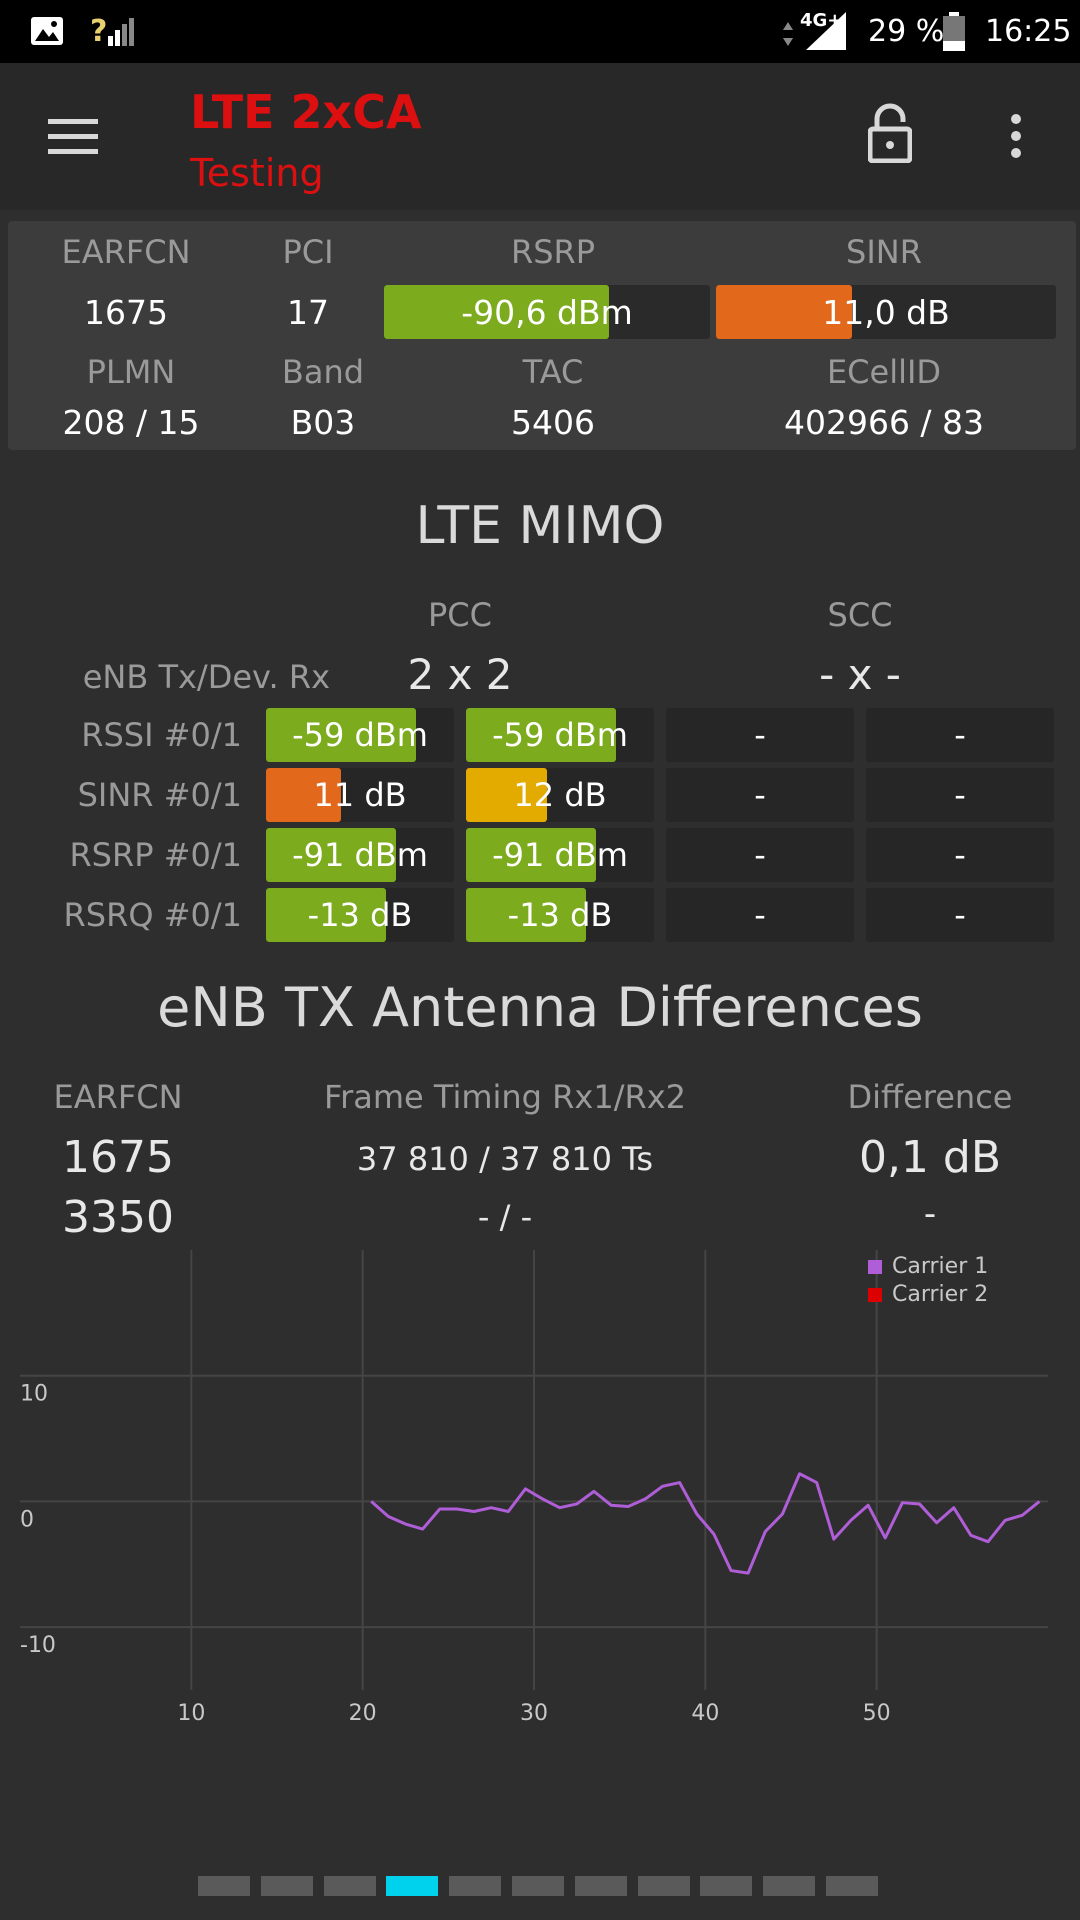 This screenshot has width=1080, height=1920. I want to click on tac-label: TAC, so click(553, 372).